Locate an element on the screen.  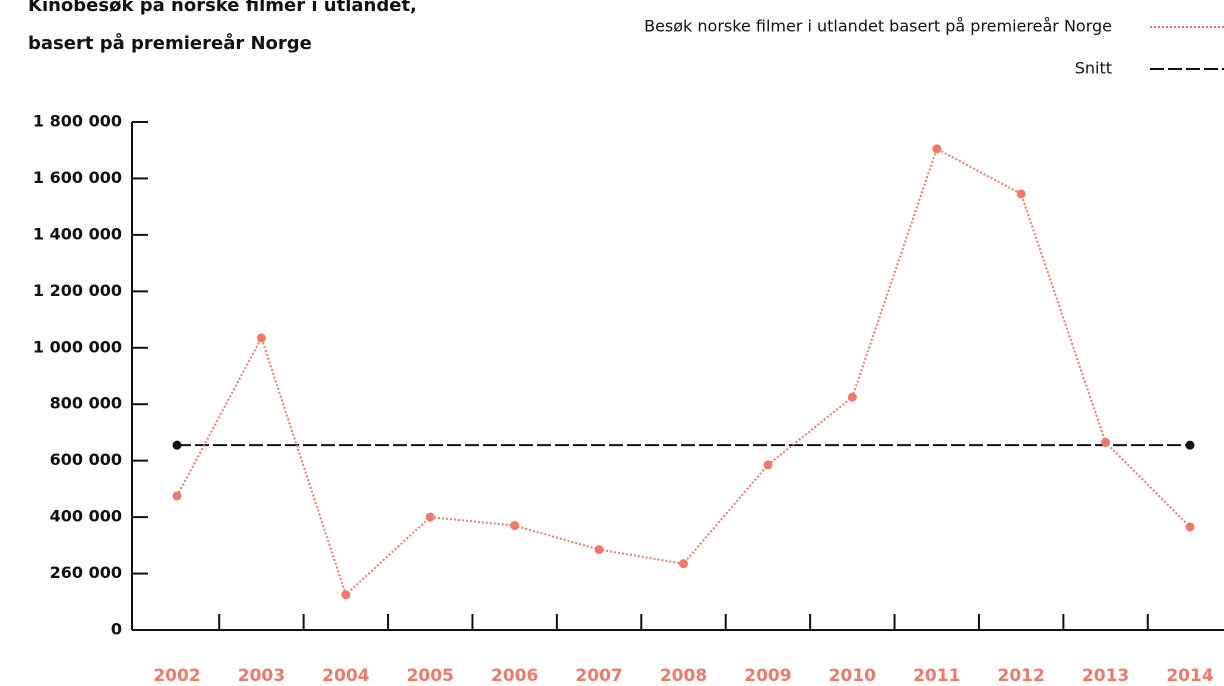
chart-title: basert på premiereår Norge is located at coordinates (170, 43).